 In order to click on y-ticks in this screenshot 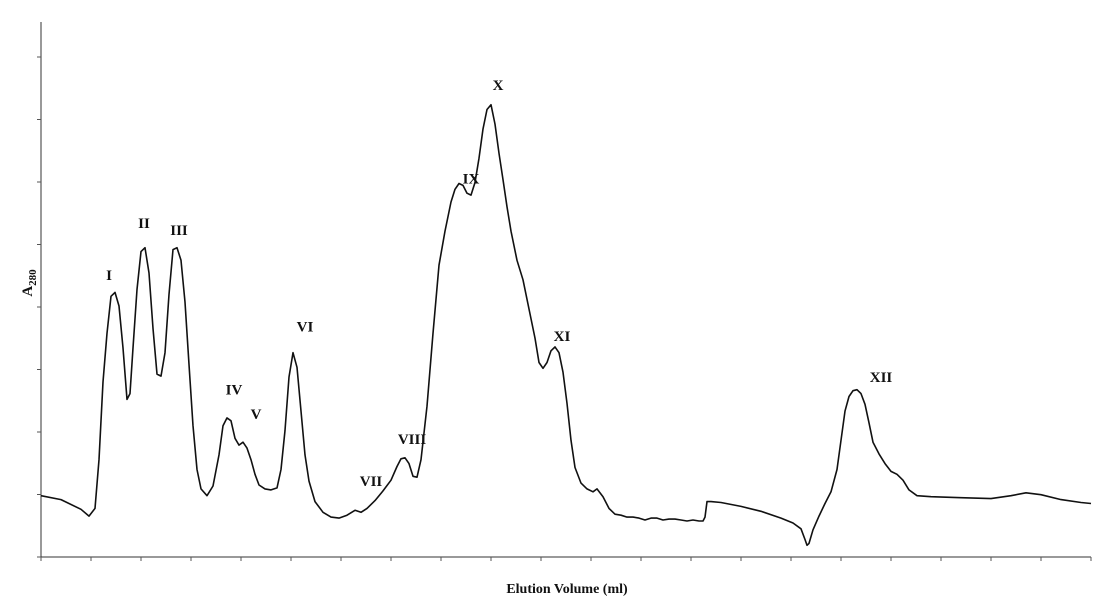, I will do `click(39, 307)`.